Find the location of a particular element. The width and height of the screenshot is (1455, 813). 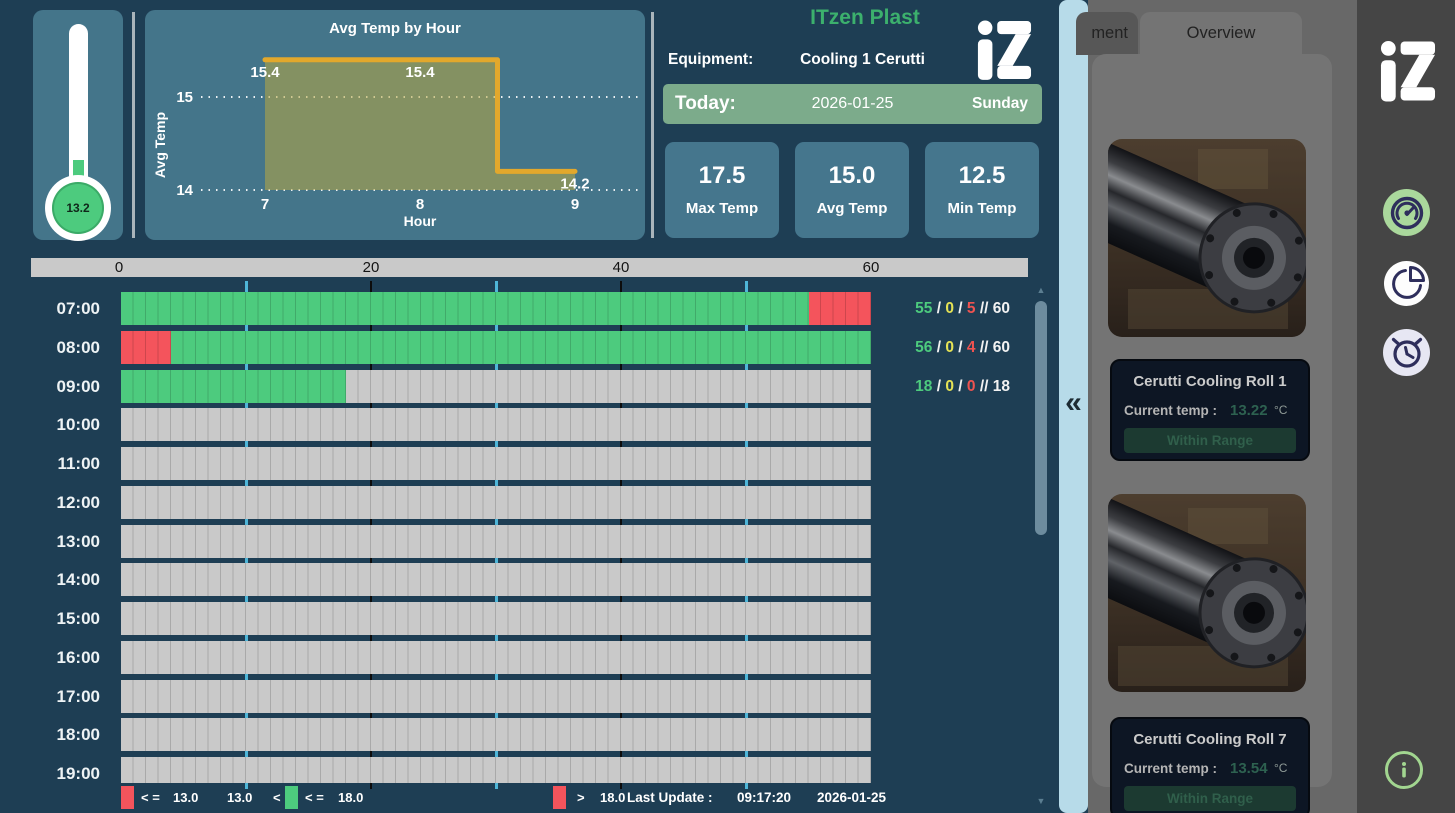

row-time-label: 17:00 is located at coordinates (78, 696).